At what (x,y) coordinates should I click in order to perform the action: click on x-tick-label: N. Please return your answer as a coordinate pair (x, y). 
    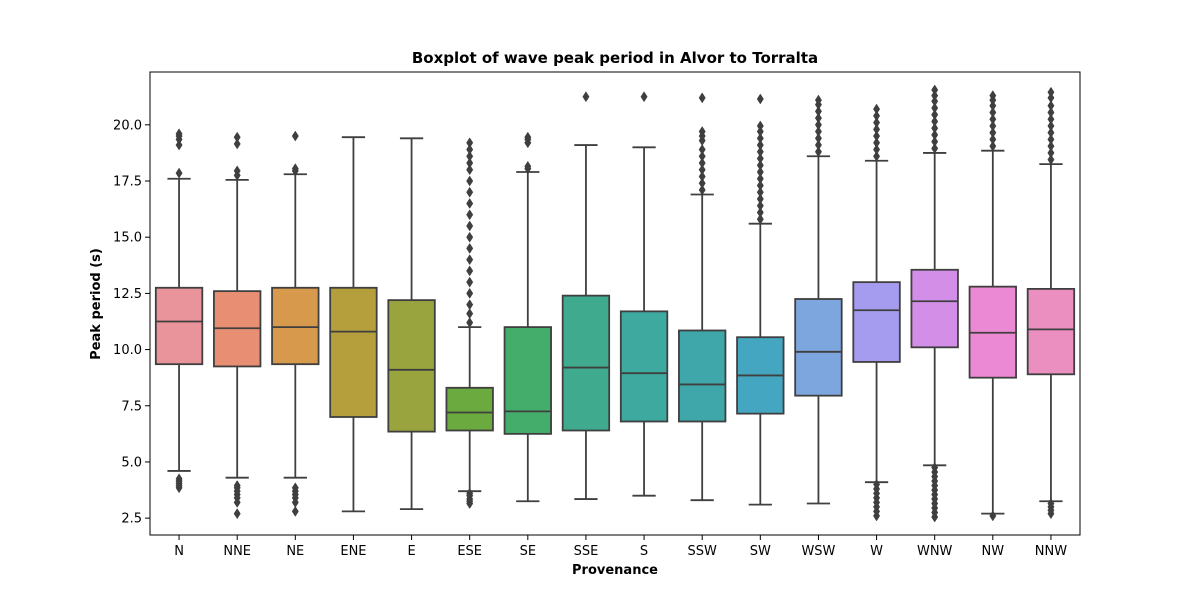
    Looking at the image, I should click on (179, 551).